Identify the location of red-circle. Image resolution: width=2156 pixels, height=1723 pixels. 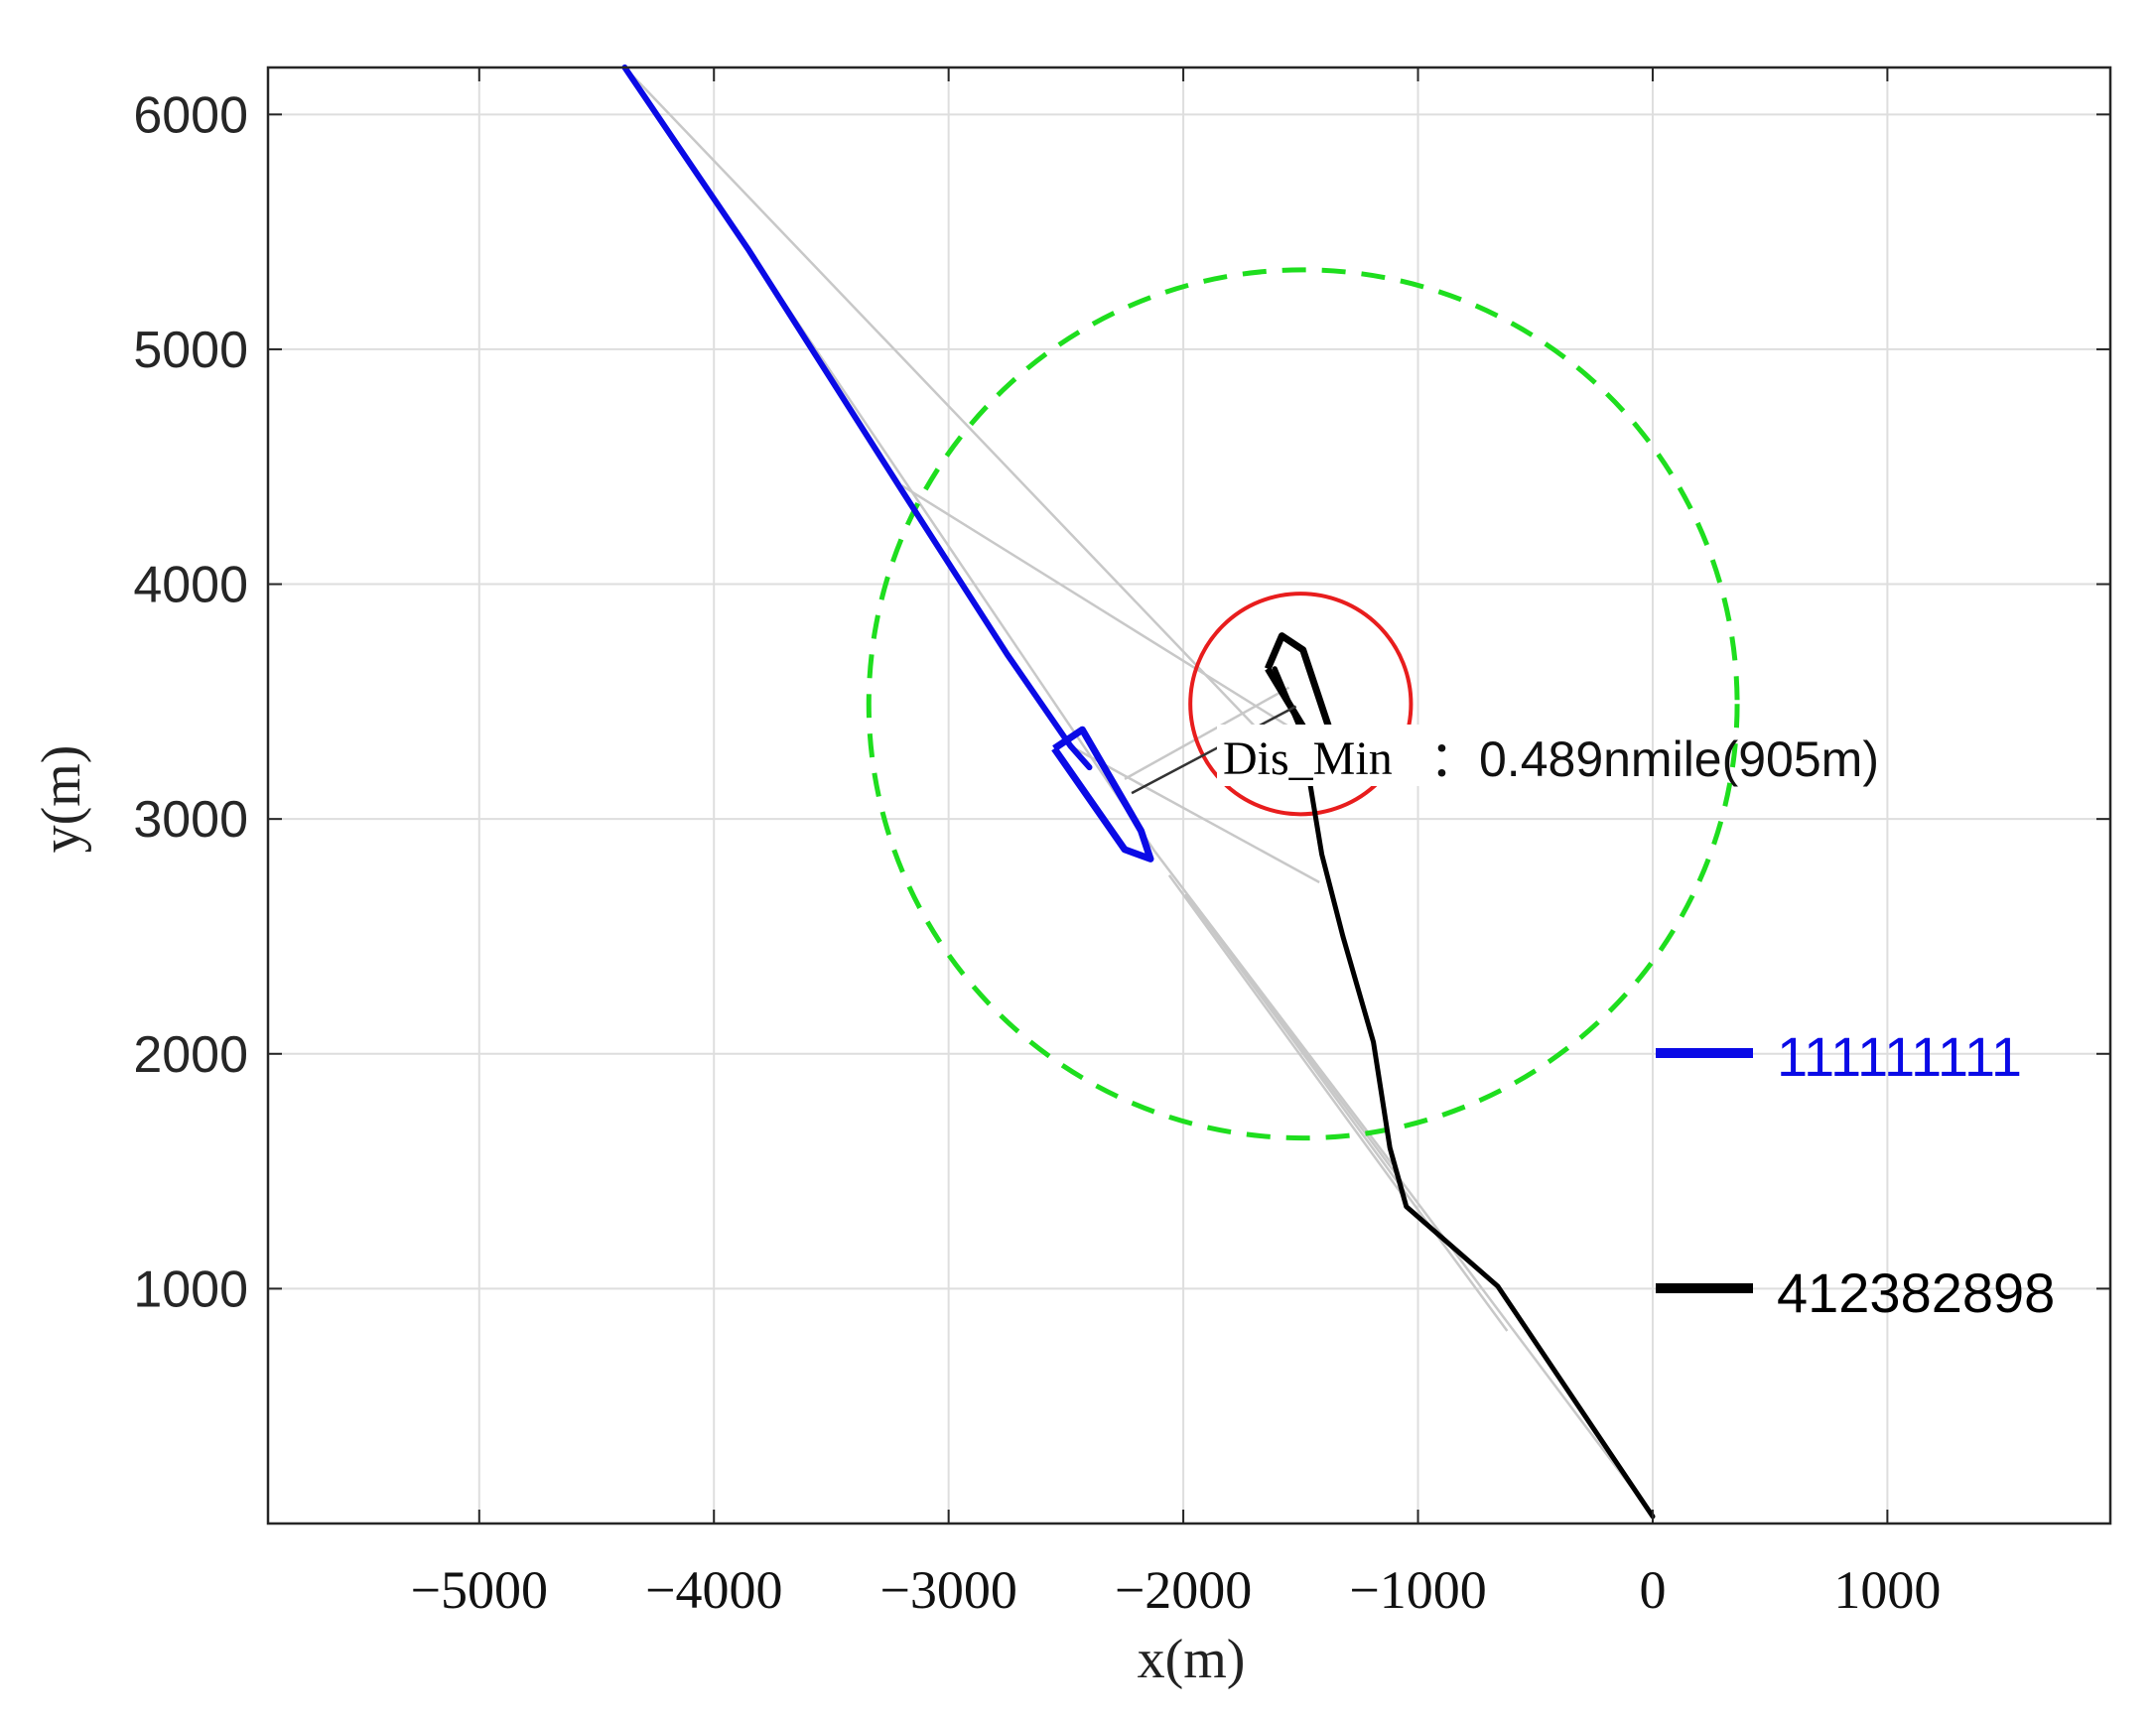
(1301, 704).